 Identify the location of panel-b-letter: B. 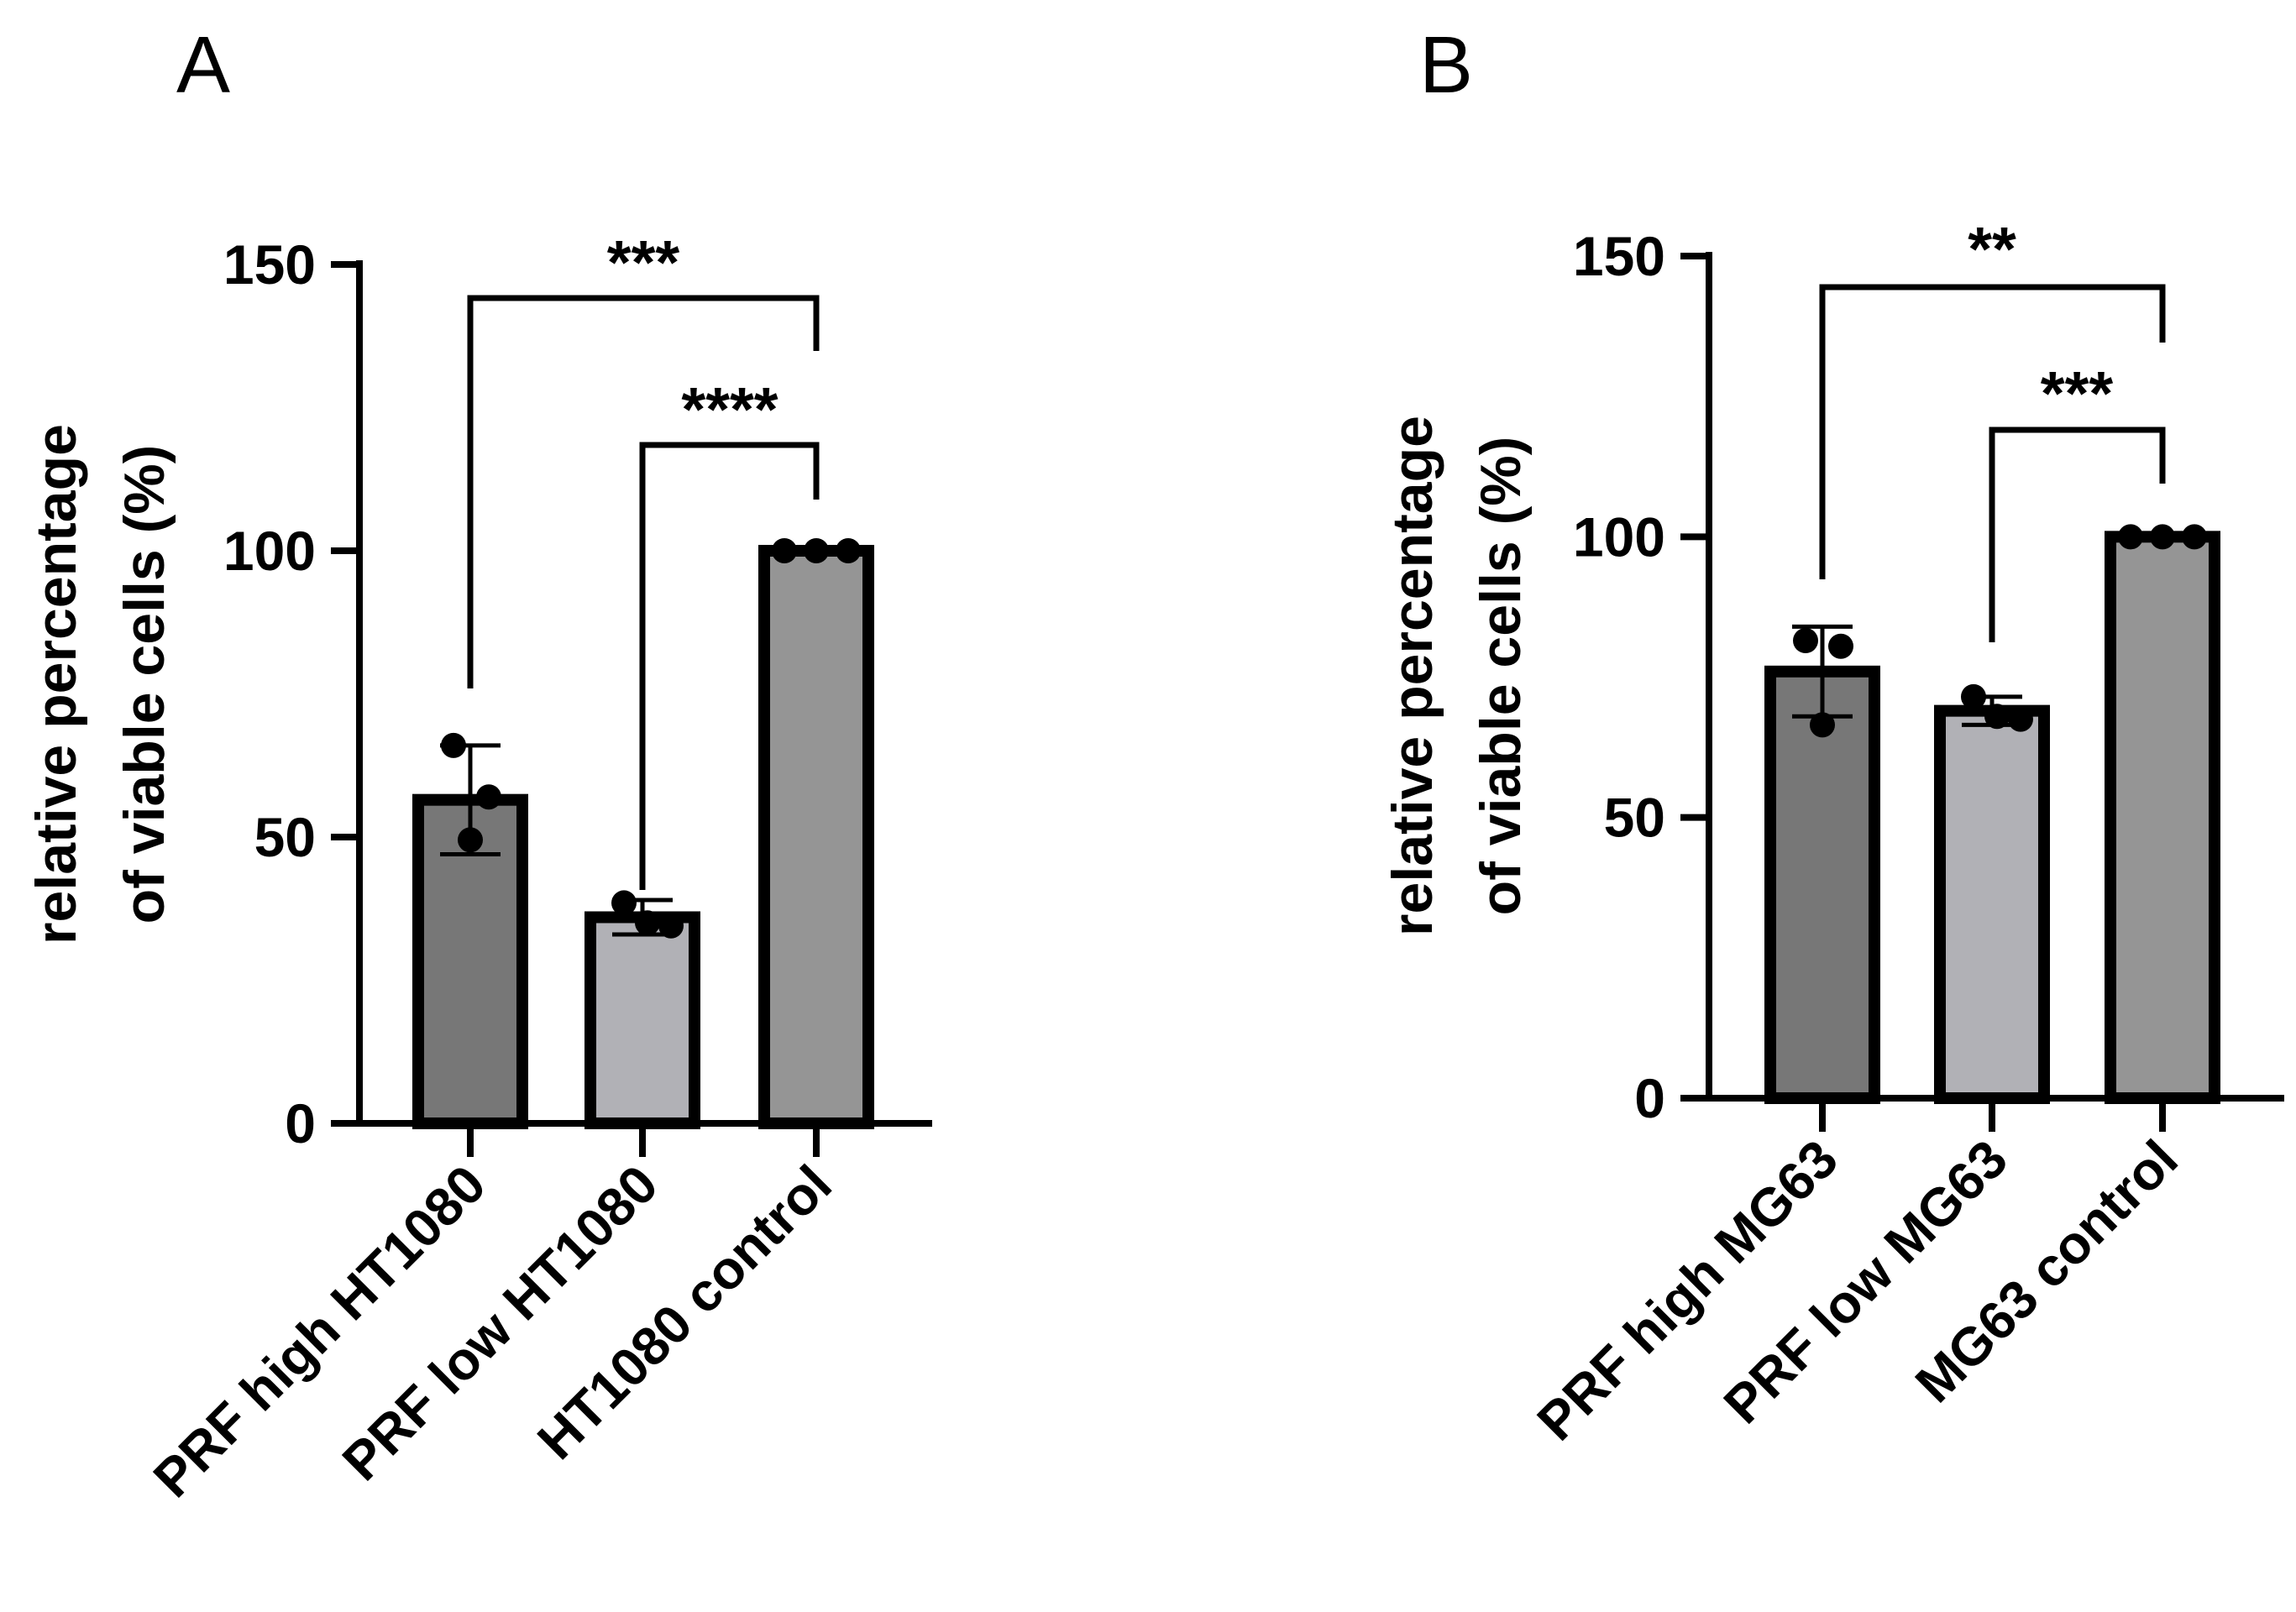
(1446, 65).